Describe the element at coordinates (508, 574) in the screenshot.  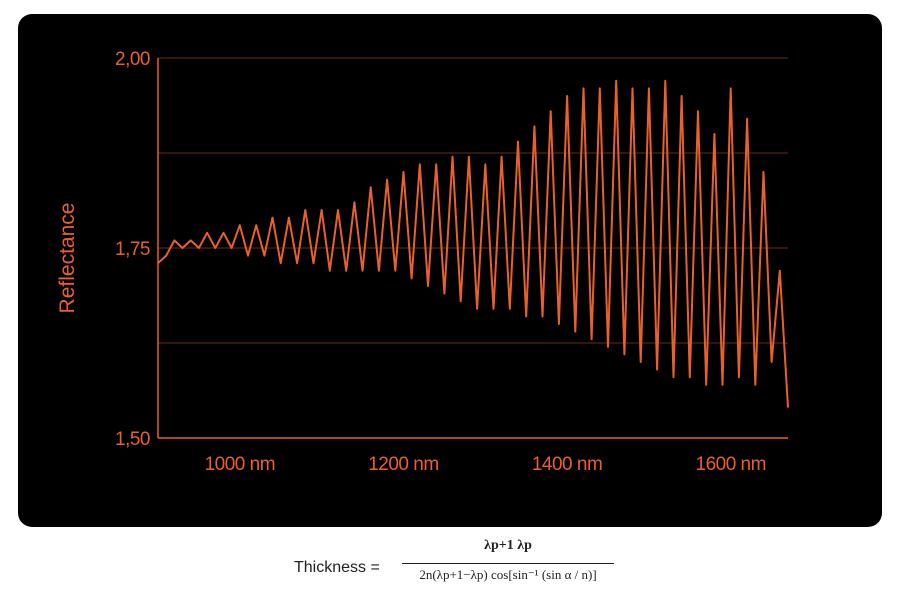
I see `formula-denominator: 2n(λp+1−λp) cos[sin⁻¹ (sin α / n)]` at that location.